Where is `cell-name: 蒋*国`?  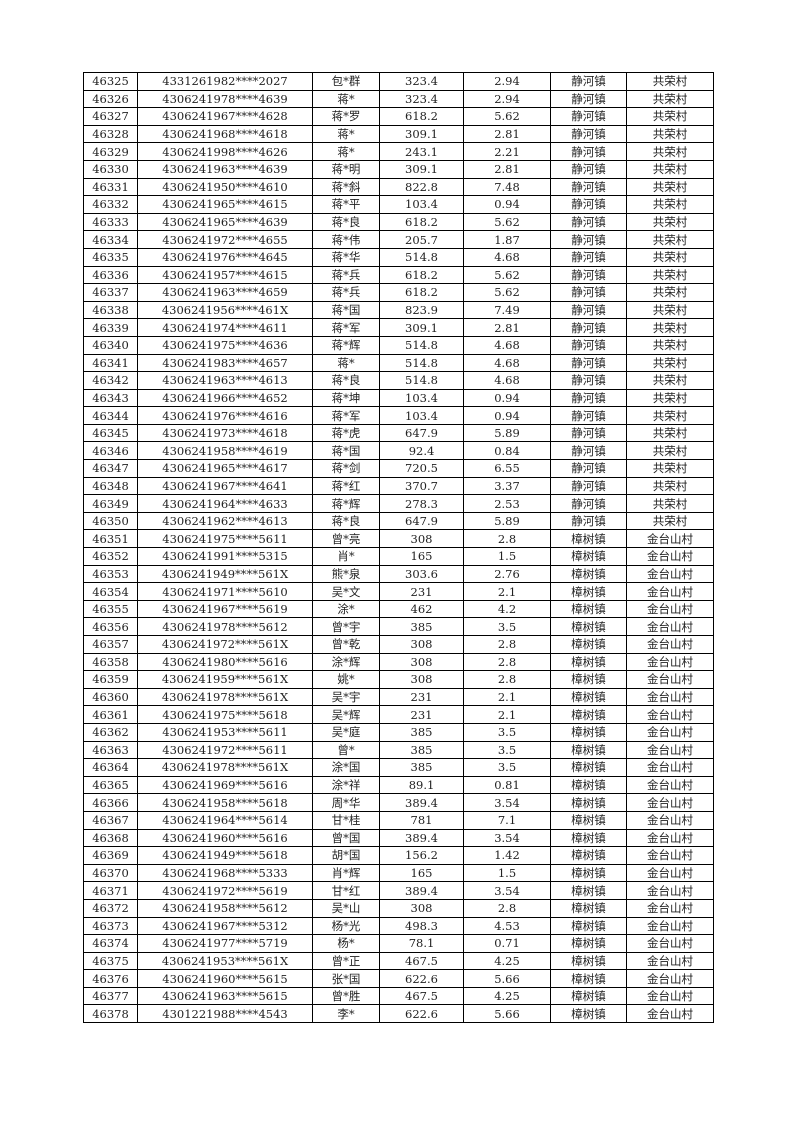 cell-name: 蒋*国 is located at coordinates (346, 310).